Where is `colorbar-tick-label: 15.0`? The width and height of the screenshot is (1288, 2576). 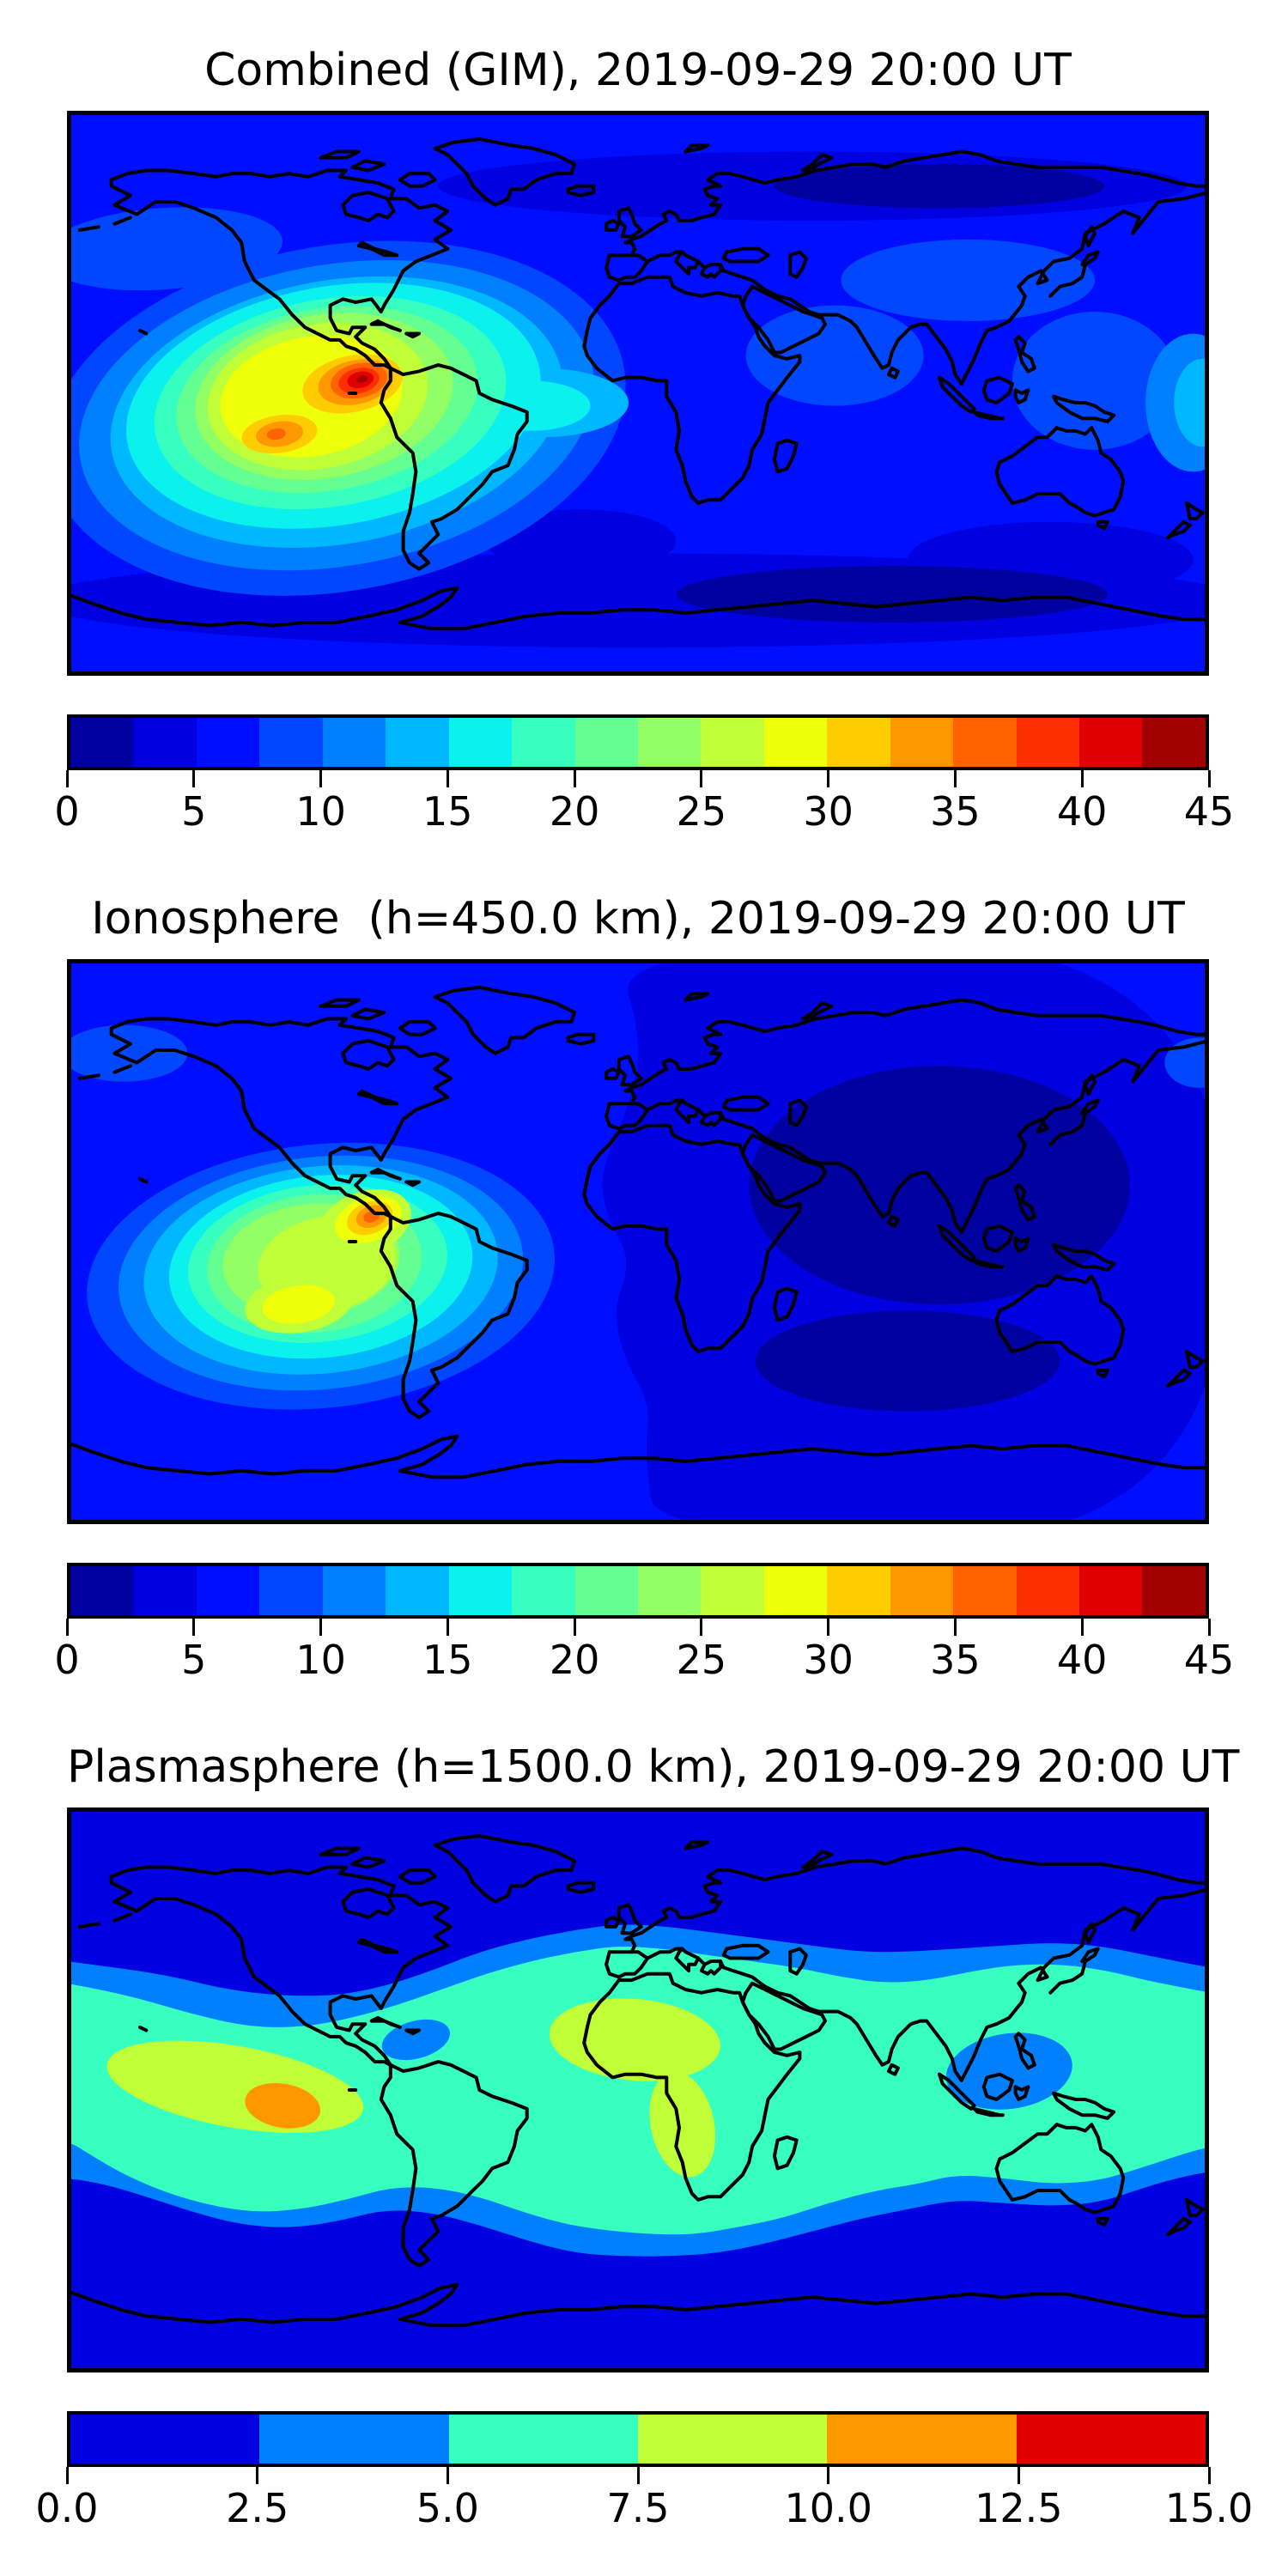
colorbar-tick-label: 15.0 is located at coordinates (1209, 2508).